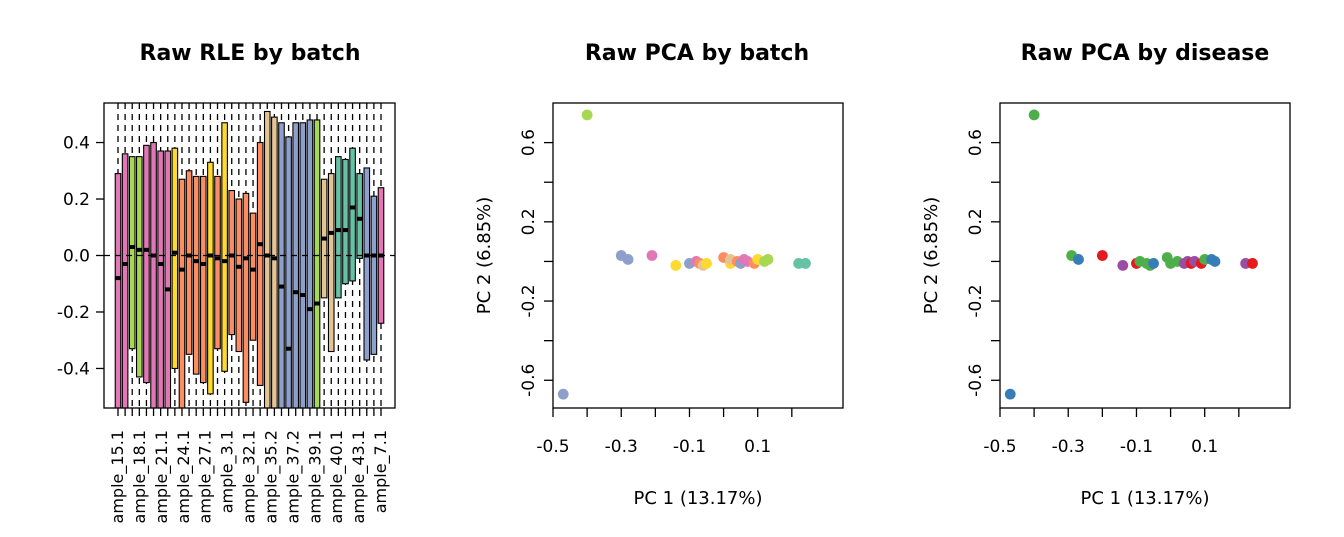 This screenshot has width=1344, height=537. I want to click on rle-plot-area, so click(249, 255).